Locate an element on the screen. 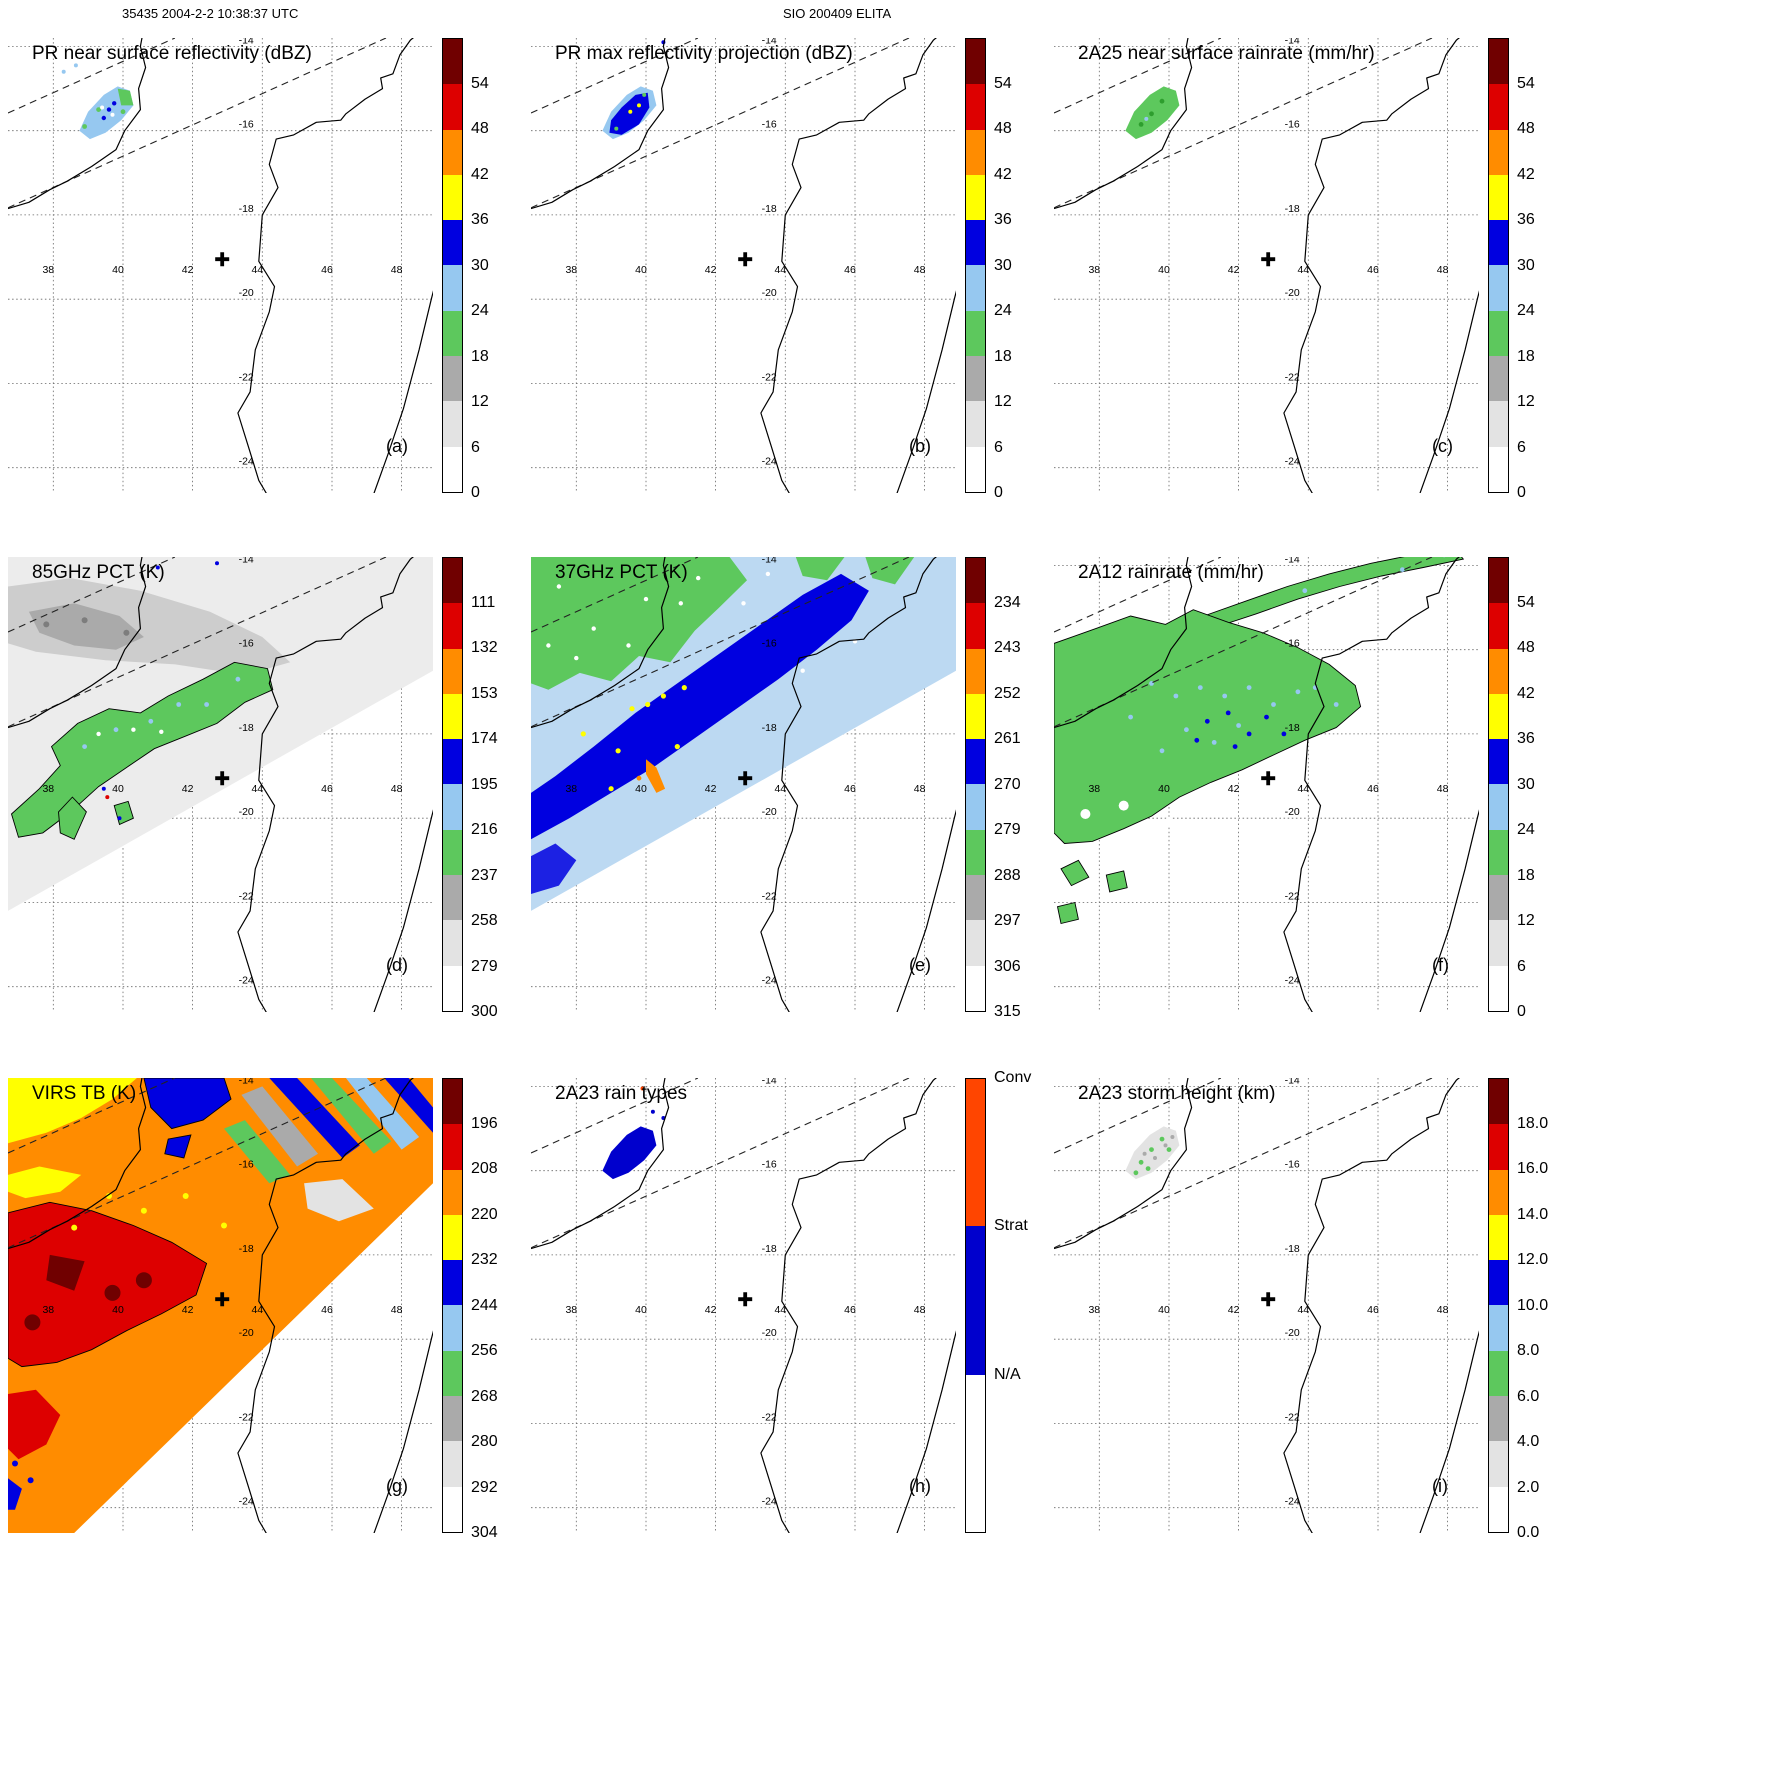 This screenshot has width=1771, height=1771. colorbar-tick-label: 280 is located at coordinates (484, 1441).